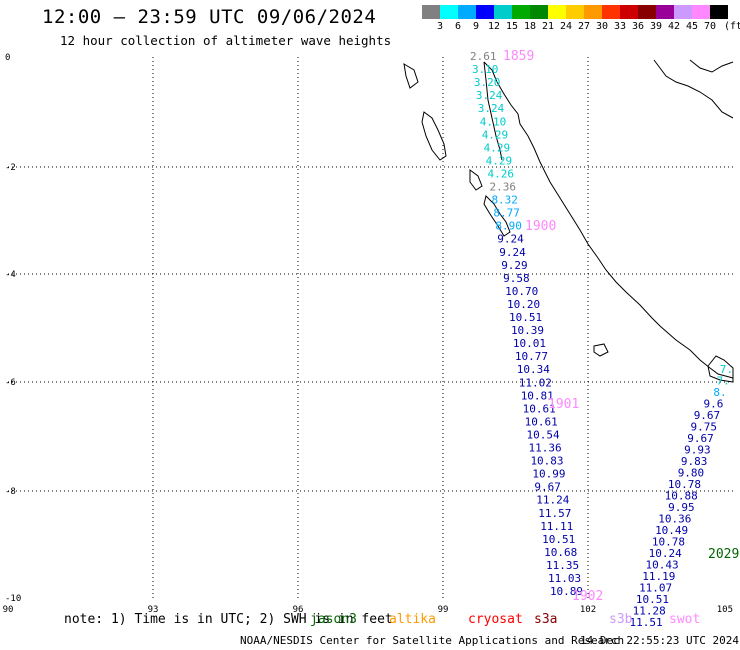 Image resolution: width=740 pixels, height=650 pixels. What do you see at coordinates (681, 507) in the screenshot?
I see `wave-height-label: 9.95` at bounding box center [681, 507].